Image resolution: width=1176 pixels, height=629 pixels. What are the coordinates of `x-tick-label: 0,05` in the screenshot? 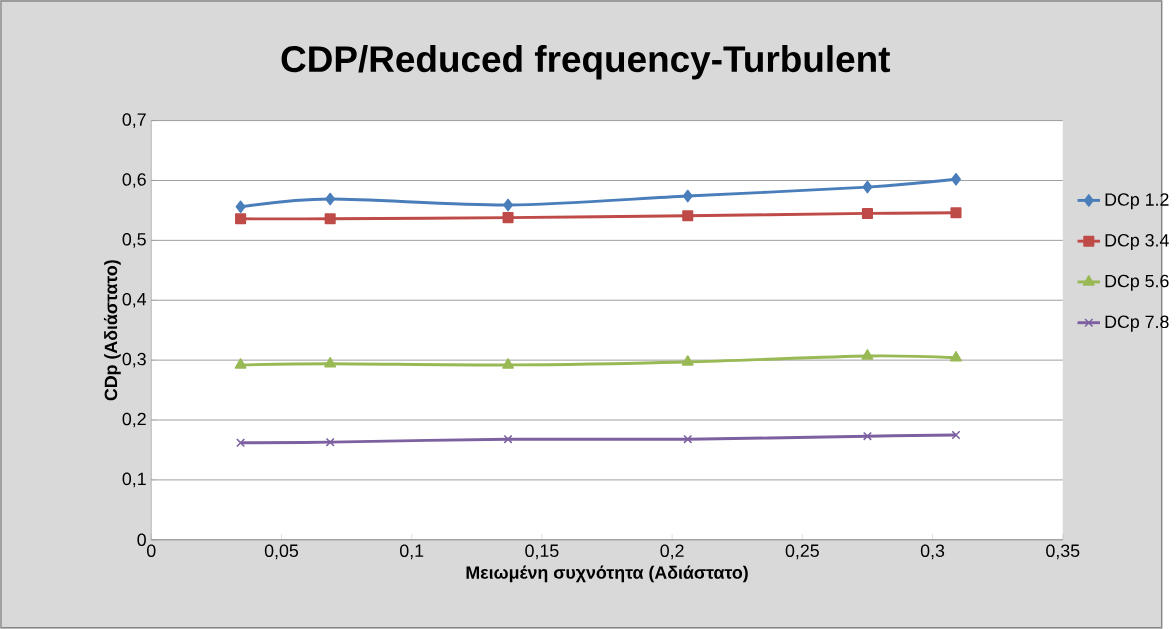 It's located at (281, 552).